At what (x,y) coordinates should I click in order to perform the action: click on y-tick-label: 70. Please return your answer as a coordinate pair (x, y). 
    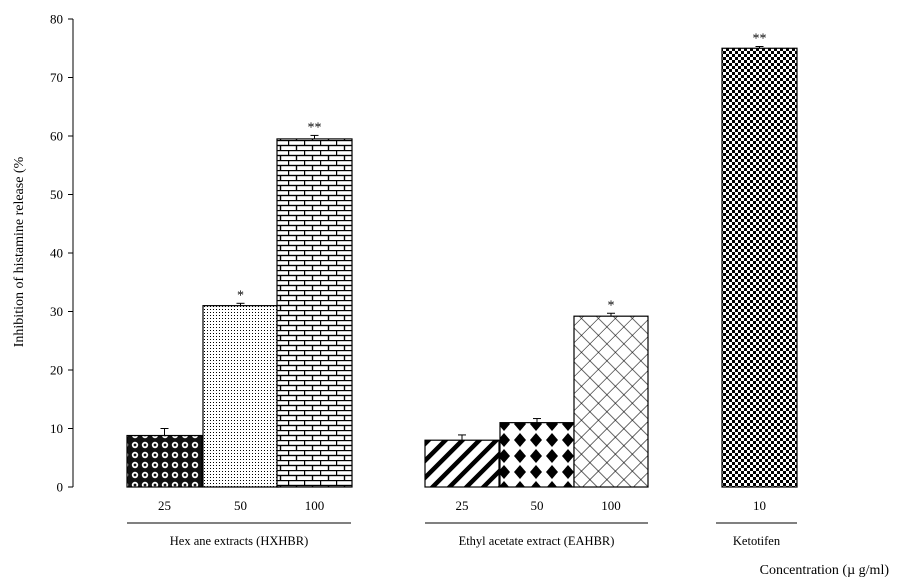
    Looking at the image, I should click on (56, 77).